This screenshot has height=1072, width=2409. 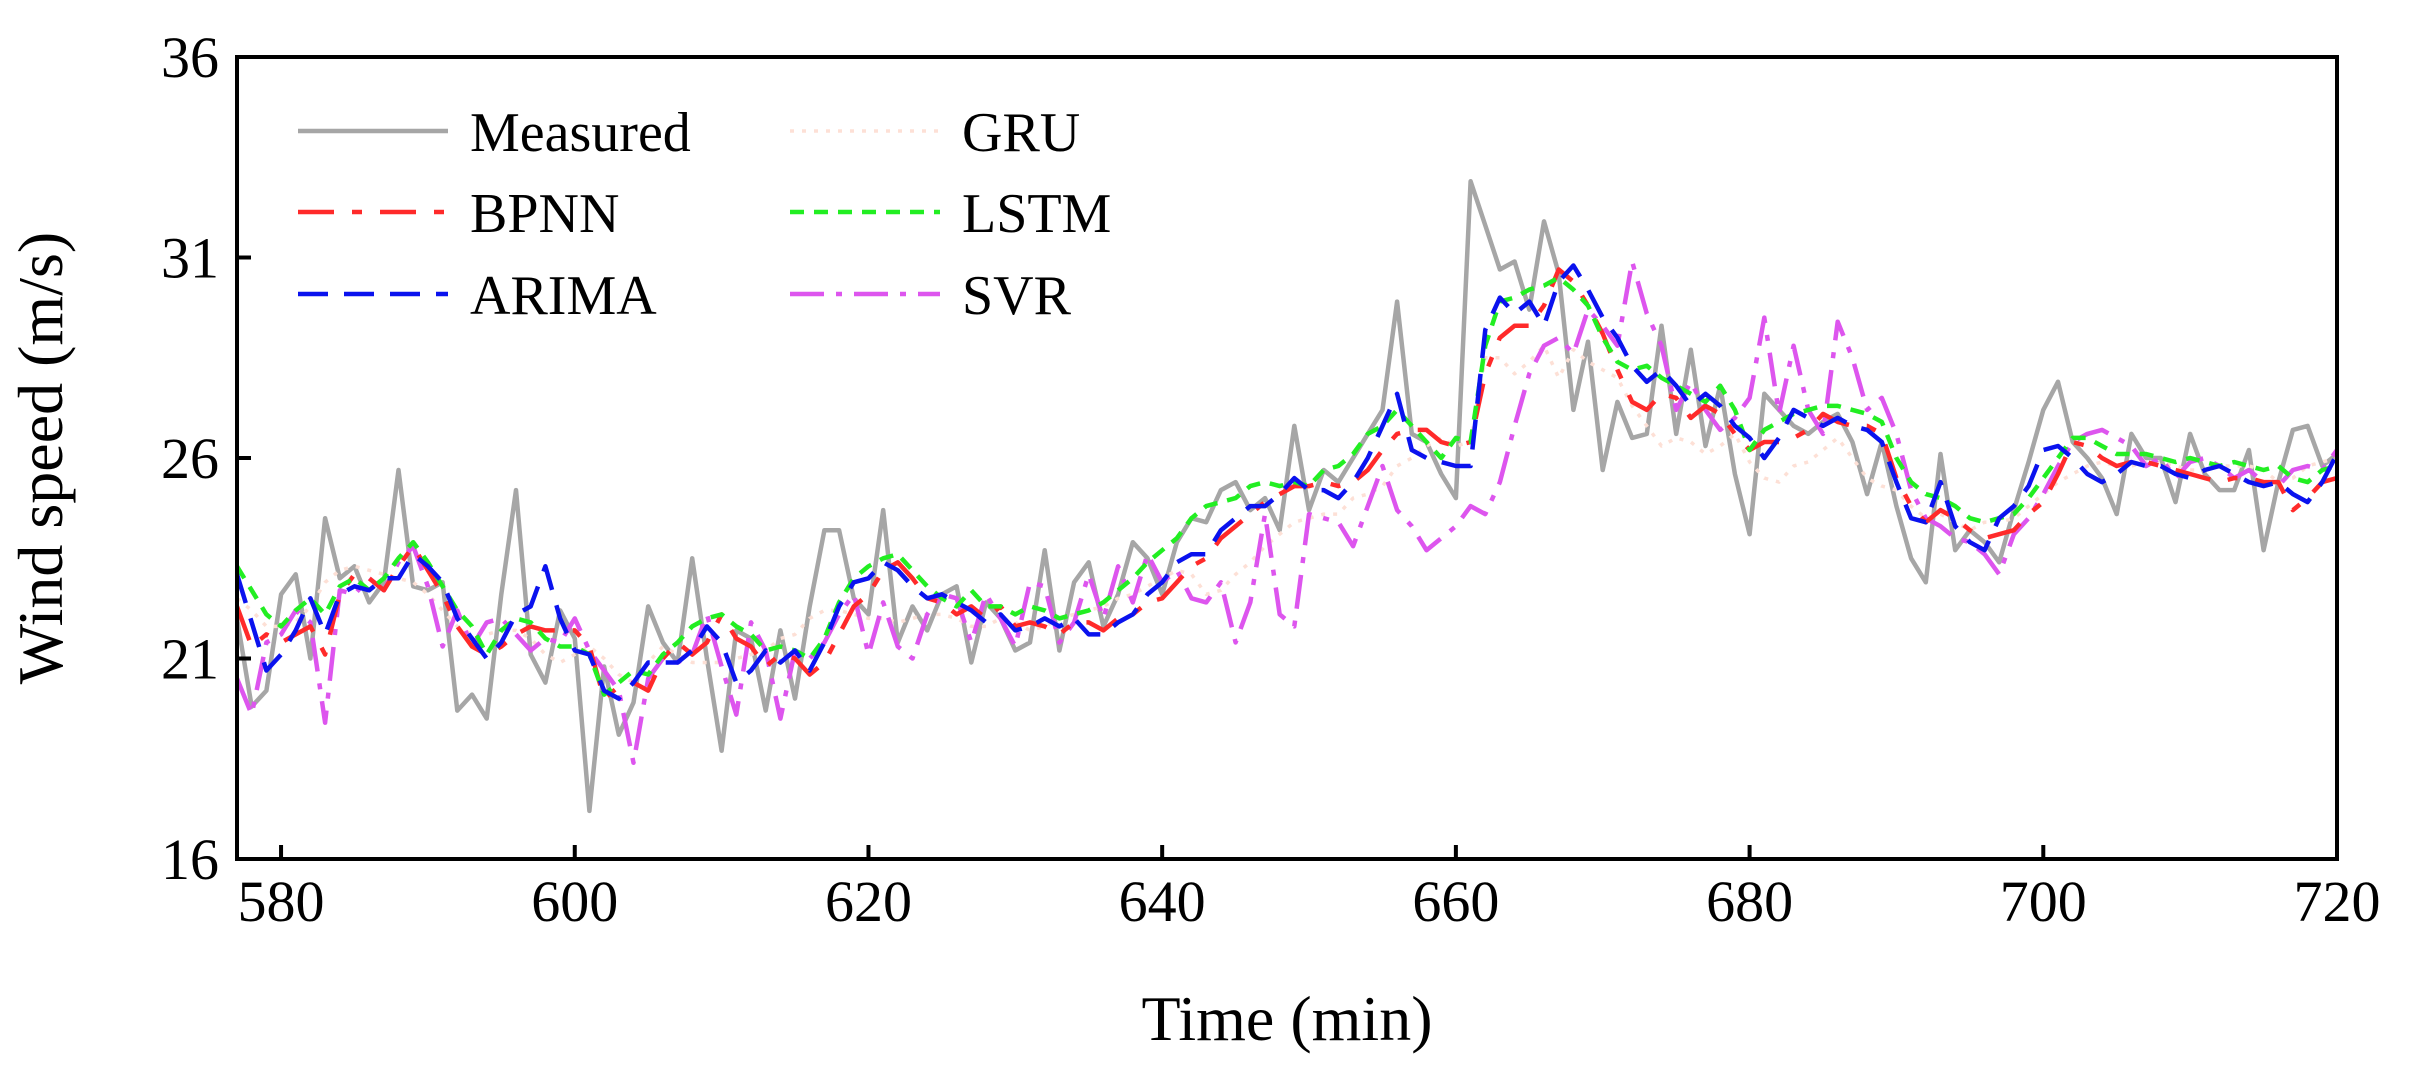 I want to click on x-tick-label: 620, so click(x=868, y=901).